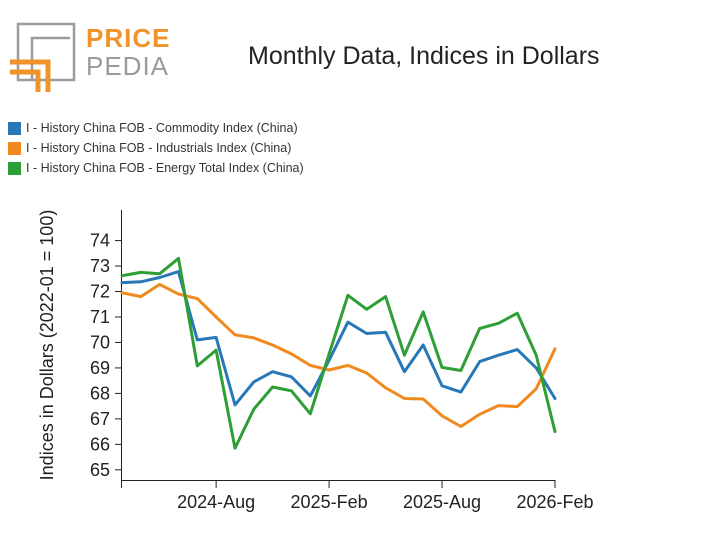  I want to click on y-tick-label: 74, so click(100, 241).